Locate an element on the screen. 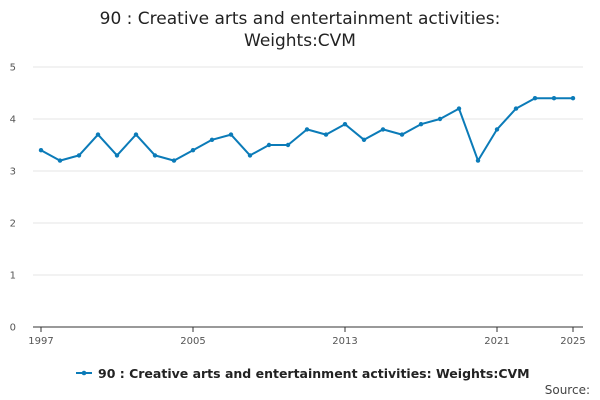 The width and height of the screenshot is (600, 400). y-tick-label: 4 is located at coordinates (13, 120).